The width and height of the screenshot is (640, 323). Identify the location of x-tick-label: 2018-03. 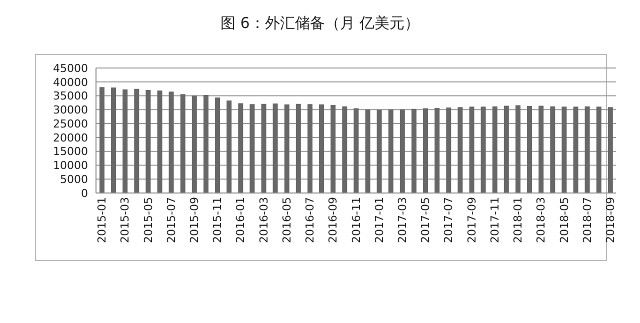
(541, 220).